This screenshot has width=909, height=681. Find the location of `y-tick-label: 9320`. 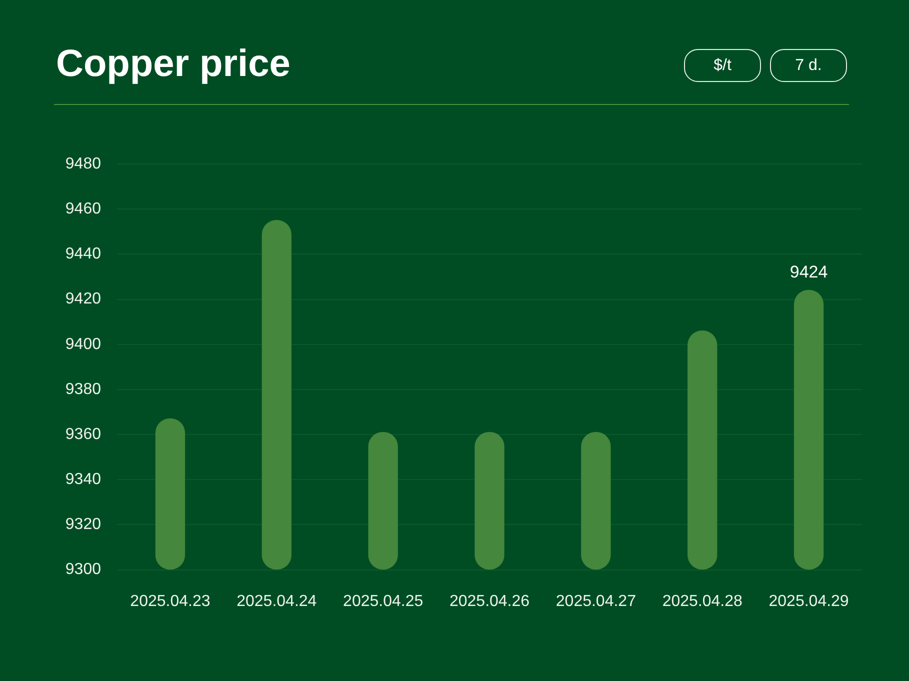

y-tick-label: 9320 is located at coordinates (83, 525).